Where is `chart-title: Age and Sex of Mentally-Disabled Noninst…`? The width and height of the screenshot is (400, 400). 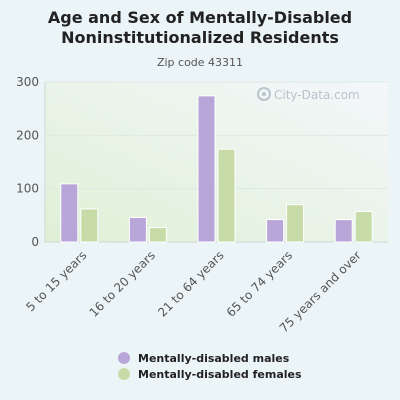 chart-title: Age and Sex of Mentally-Disabled Noninst… is located at coordinates (200, 28).